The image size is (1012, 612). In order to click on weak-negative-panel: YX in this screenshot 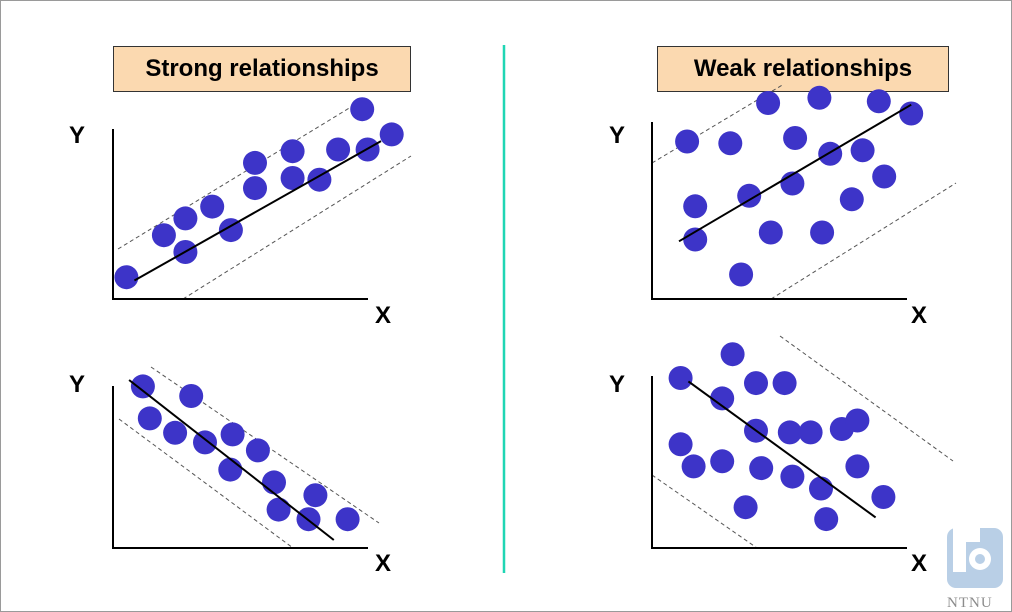, I will do `click(781, 456)`.